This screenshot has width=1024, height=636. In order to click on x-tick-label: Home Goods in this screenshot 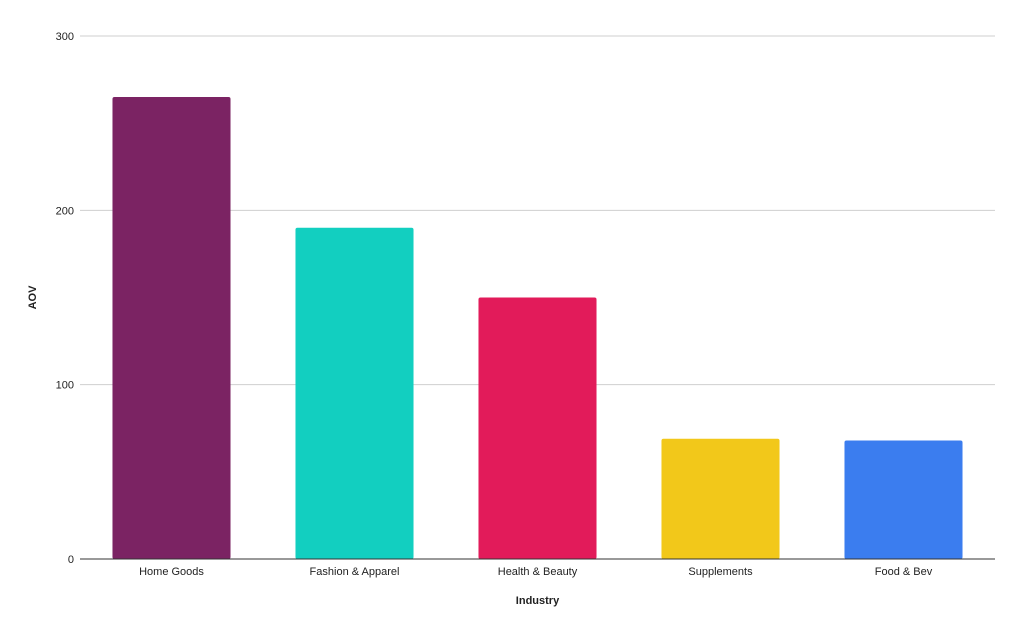, I will do `click(171, 572)`.